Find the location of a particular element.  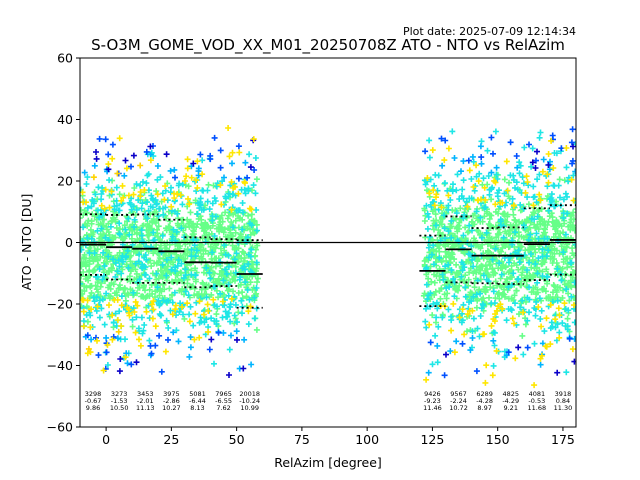

bin-count-label: 3273 is located at coordinates (119, 394).